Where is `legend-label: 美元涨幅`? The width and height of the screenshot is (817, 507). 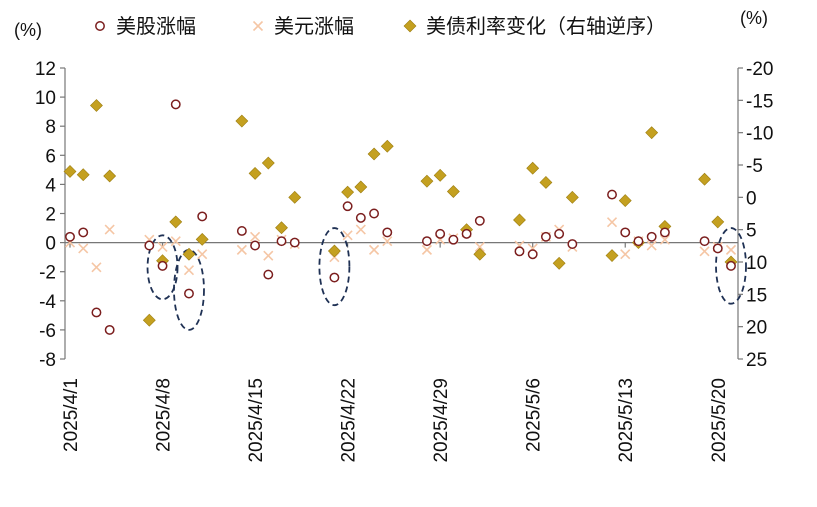 legend-label: 美元涨幅 is located at coordinates (314, 26).